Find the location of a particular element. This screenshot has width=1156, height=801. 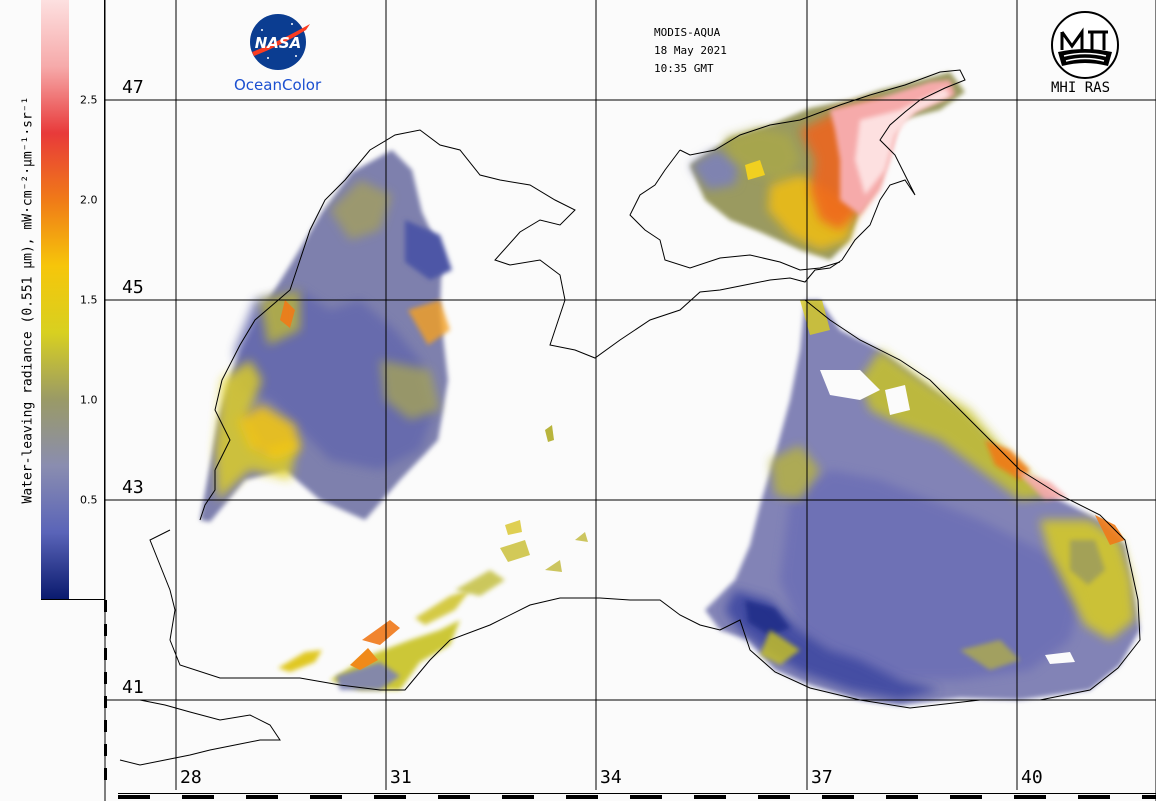

acquisition-date: 18 May 2021 is located at coordinates (690, 50).